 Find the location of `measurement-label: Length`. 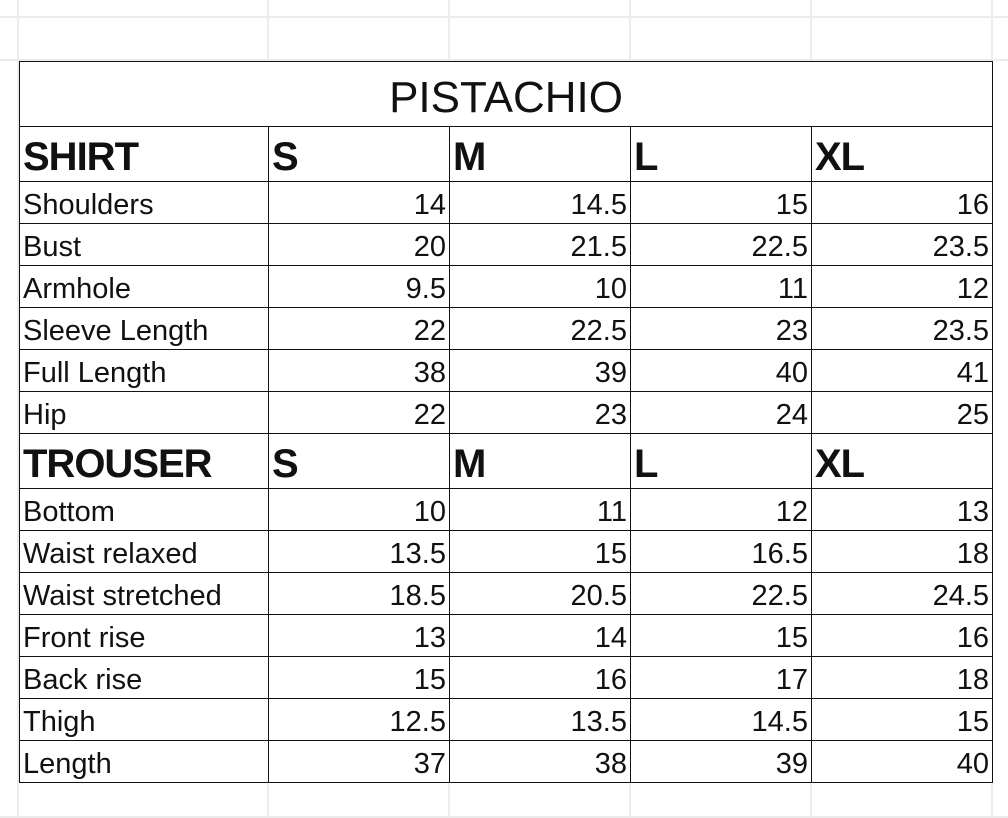

measurement-label: Length is located at coordinates (144, 761).